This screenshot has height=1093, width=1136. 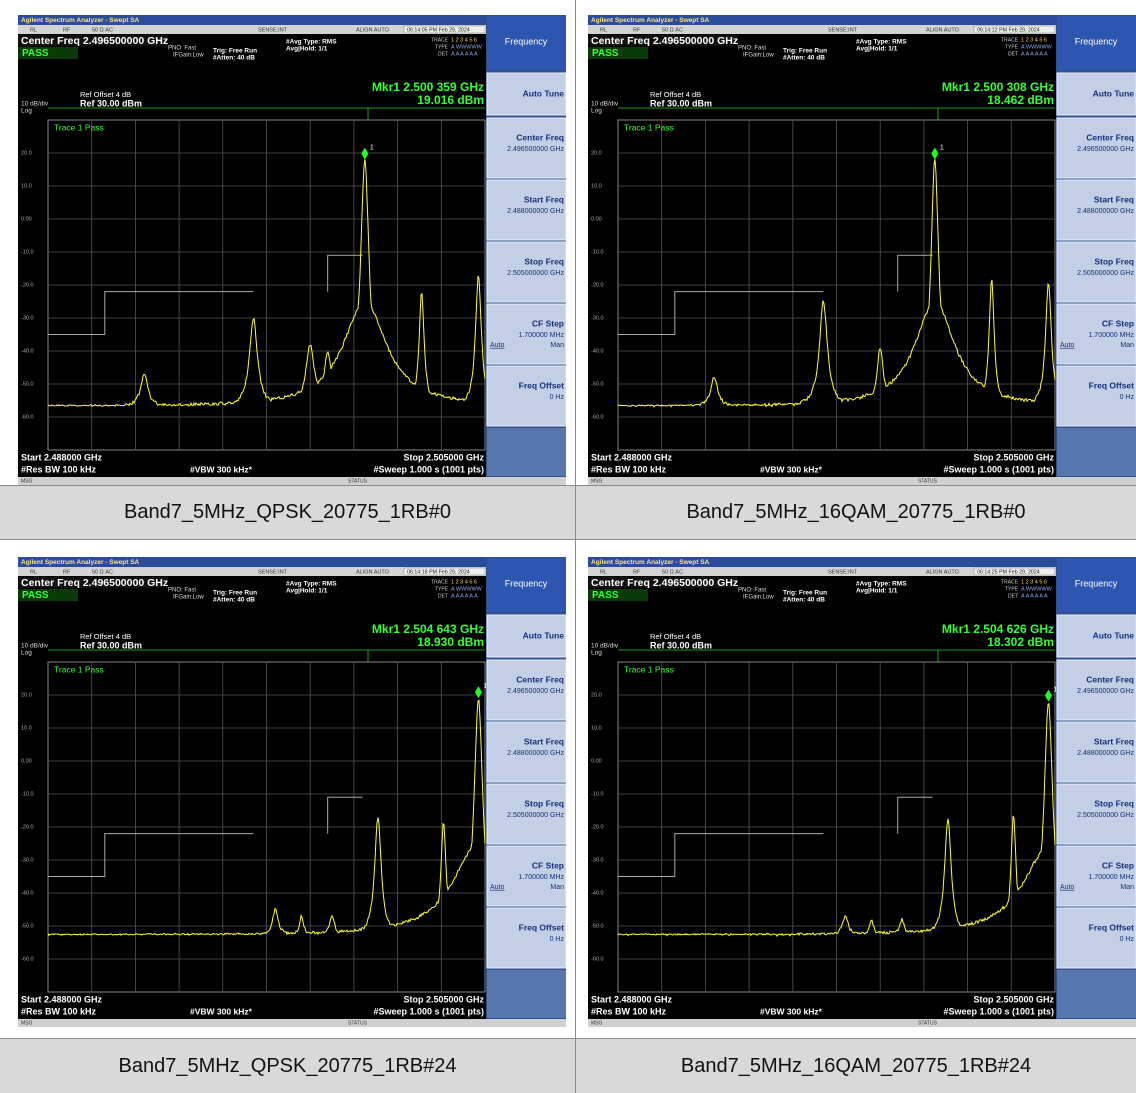 What do you see at coordinates (1008, 30) in the screenshot?
I see `status-time: 06:14:12 PM Feb 29, 2024` at bounding box center [1008, 30].